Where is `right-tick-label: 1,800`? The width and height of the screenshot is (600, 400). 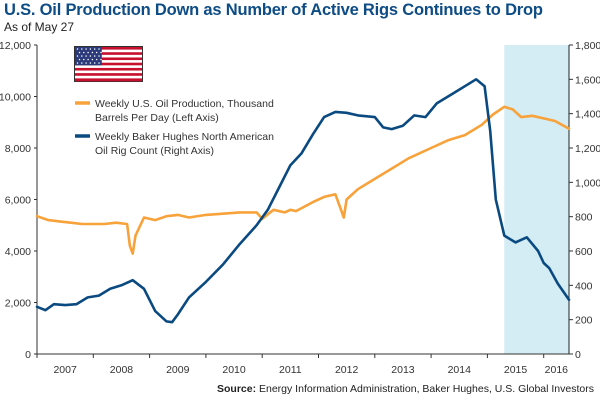 right-tick-label: 1,800 is located at coordinates (587, 46).